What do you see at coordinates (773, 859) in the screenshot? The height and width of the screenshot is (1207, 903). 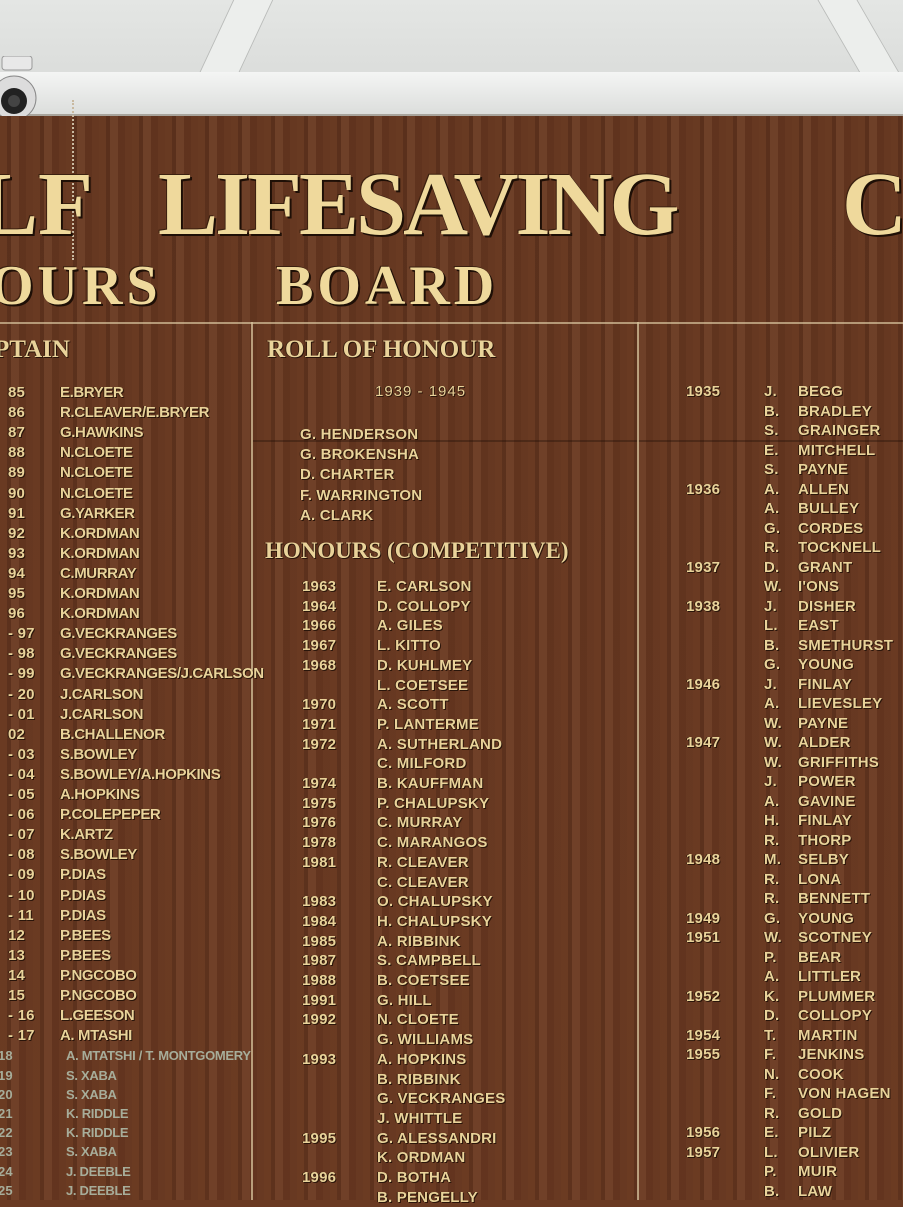 I see `initial: M.` at bounding box center [773, 859].